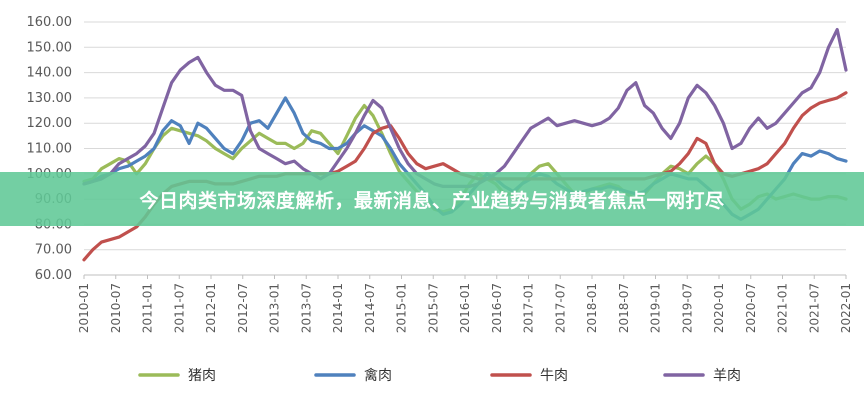  Describe the element at coordinates (50, 22) in the screenshot. I see `y-tick-label: 160.00` at that location.